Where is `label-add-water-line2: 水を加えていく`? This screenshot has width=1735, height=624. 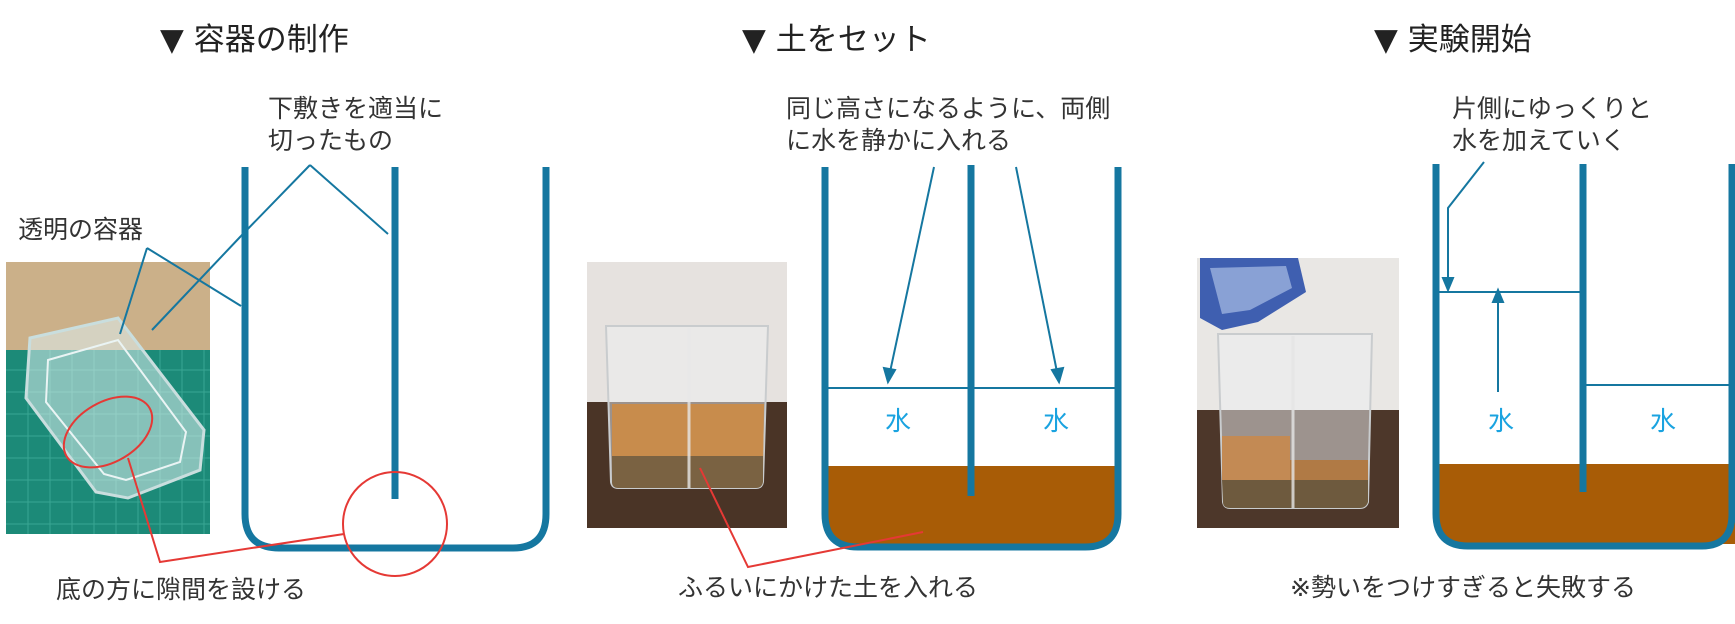 label-add-water-line2: 水を加えていく is located at coordinates (1539, 140).